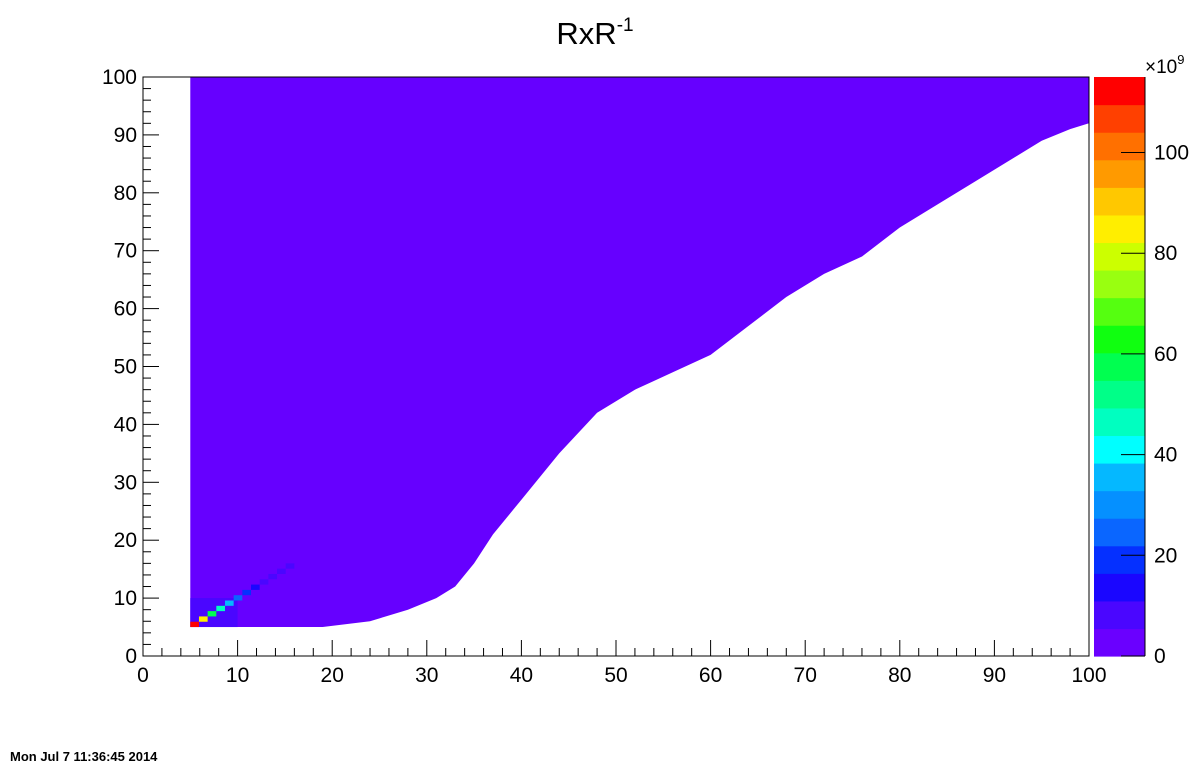 This screenshot has width=1196, height=772. What do you see at coordinates (237, 675) in the screenshot?
I see `x-tick-label: 10` at bounding box center [237, 675].